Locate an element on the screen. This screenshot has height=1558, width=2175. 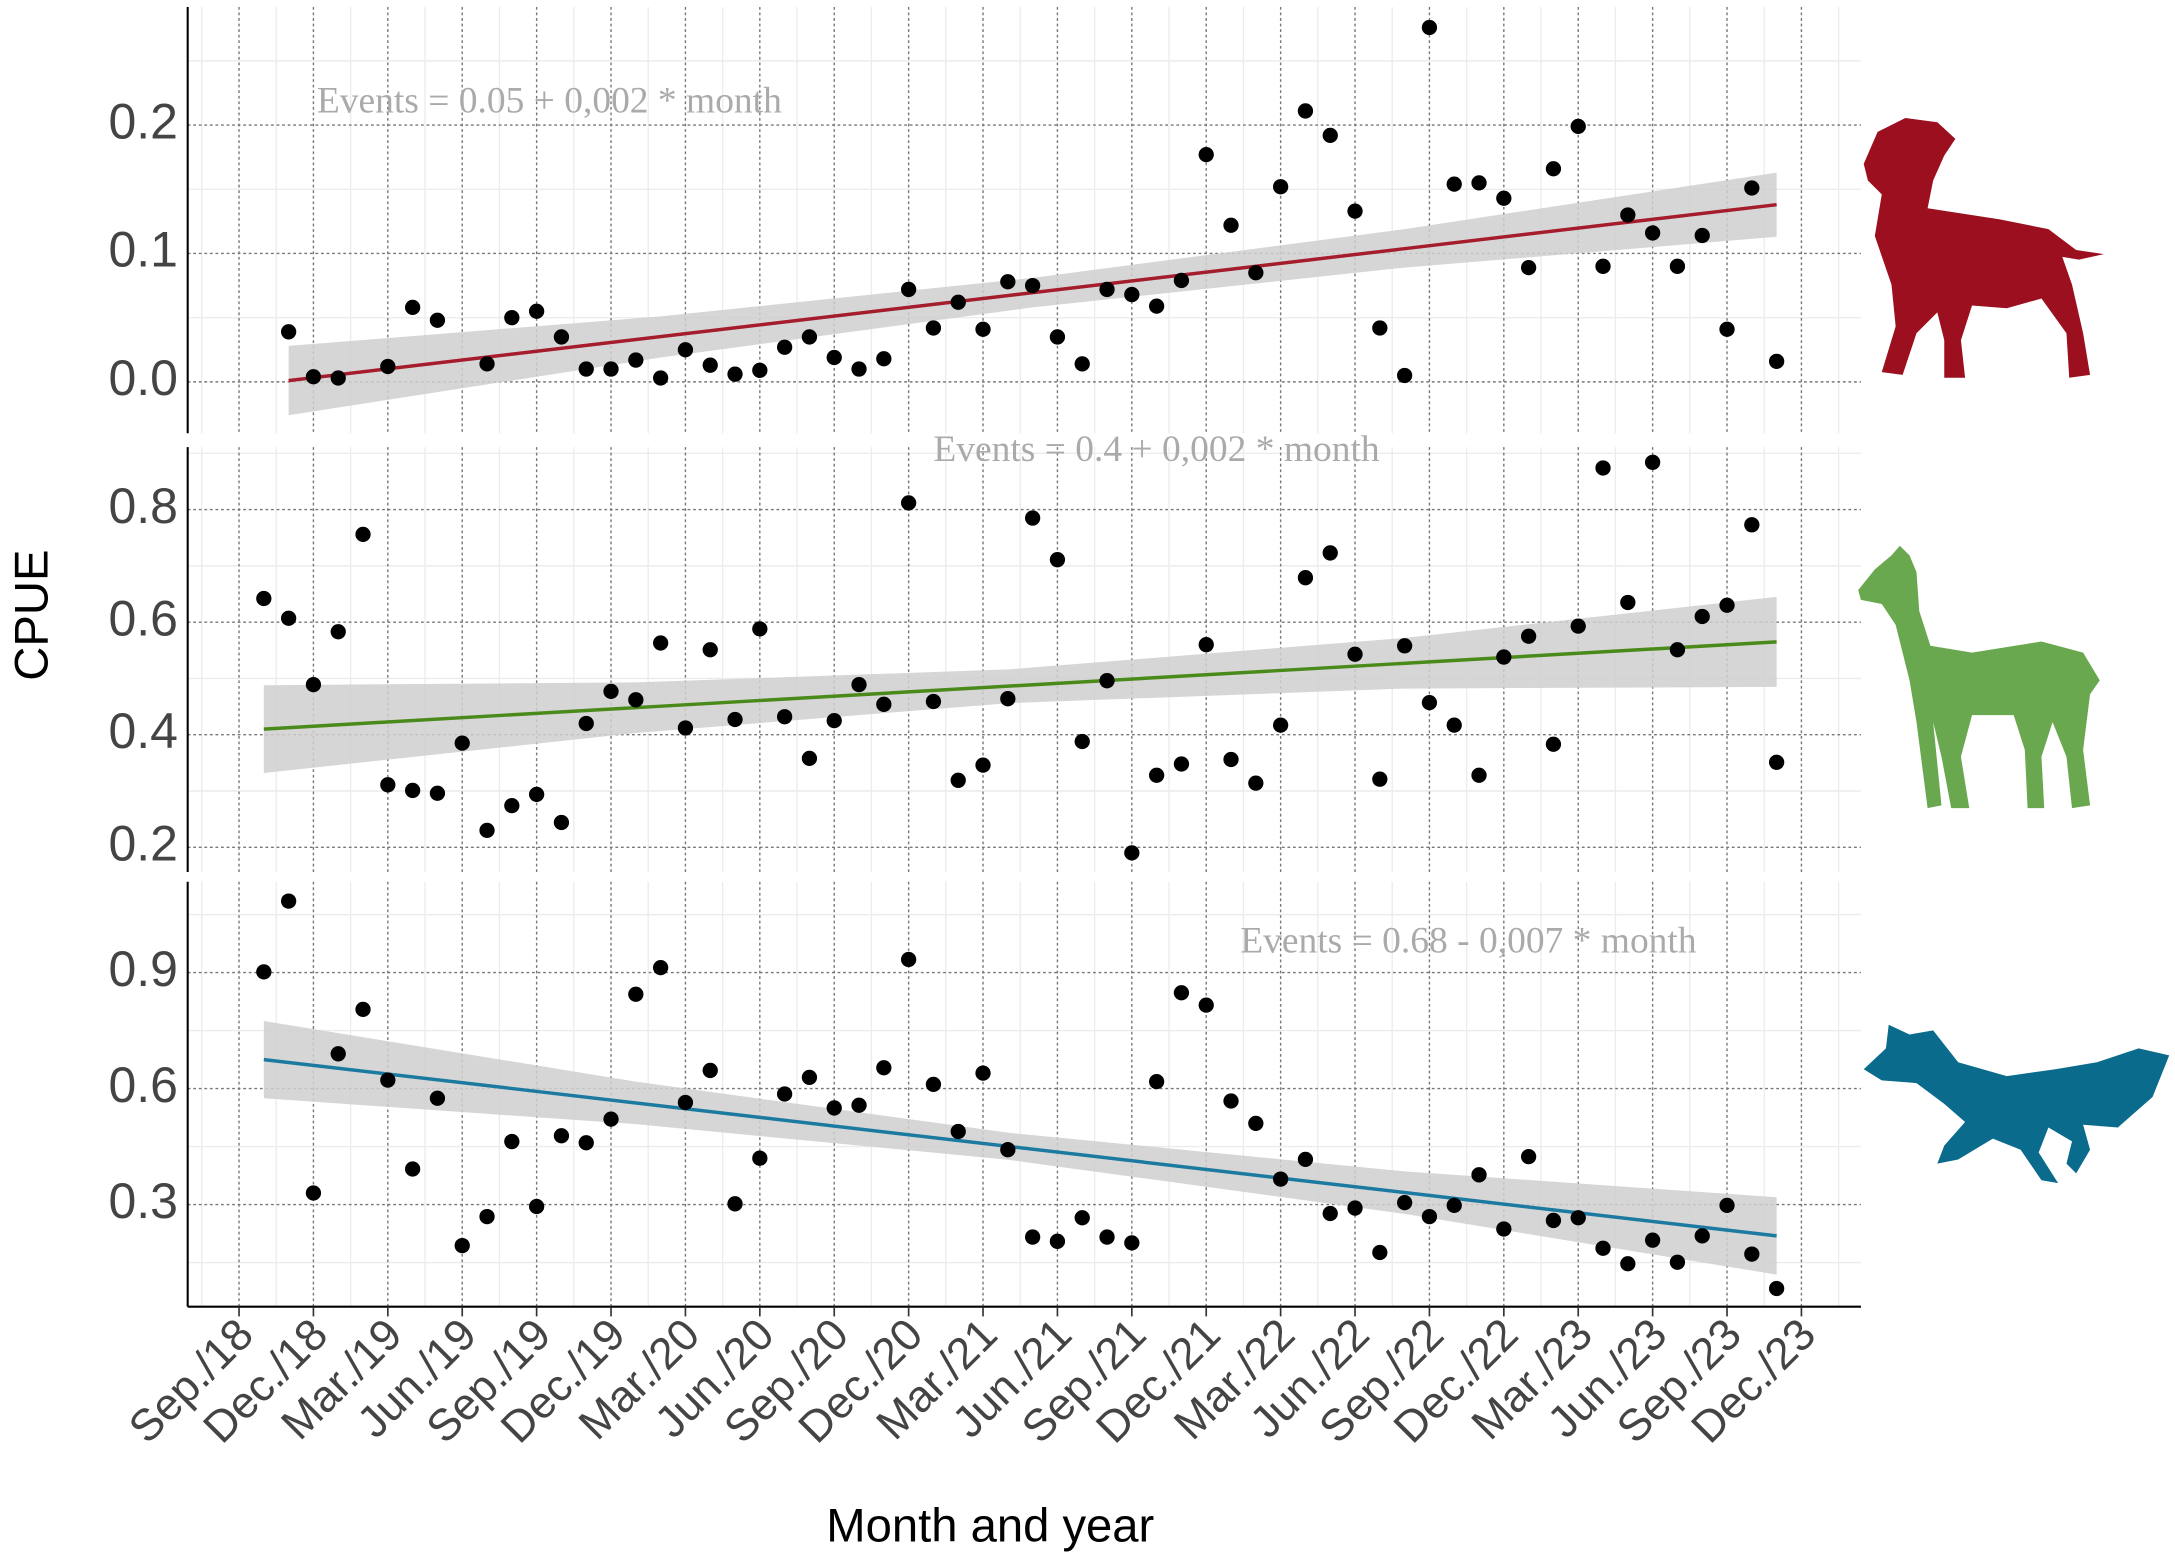
dog-icon is located at coordinates (1983, 248).